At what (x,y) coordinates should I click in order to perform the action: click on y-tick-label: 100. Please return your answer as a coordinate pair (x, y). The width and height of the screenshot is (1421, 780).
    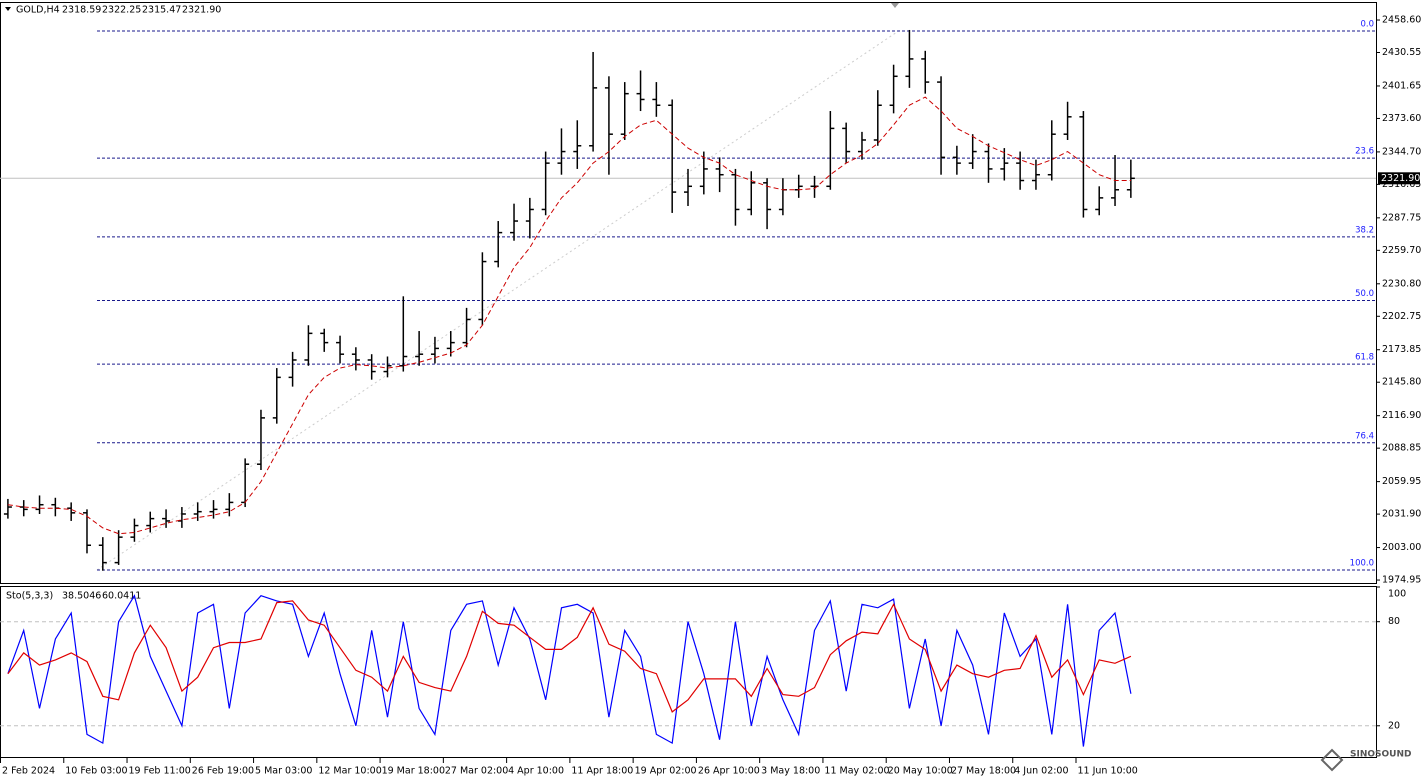
    Looking at the image, I should click on (1397, 594).